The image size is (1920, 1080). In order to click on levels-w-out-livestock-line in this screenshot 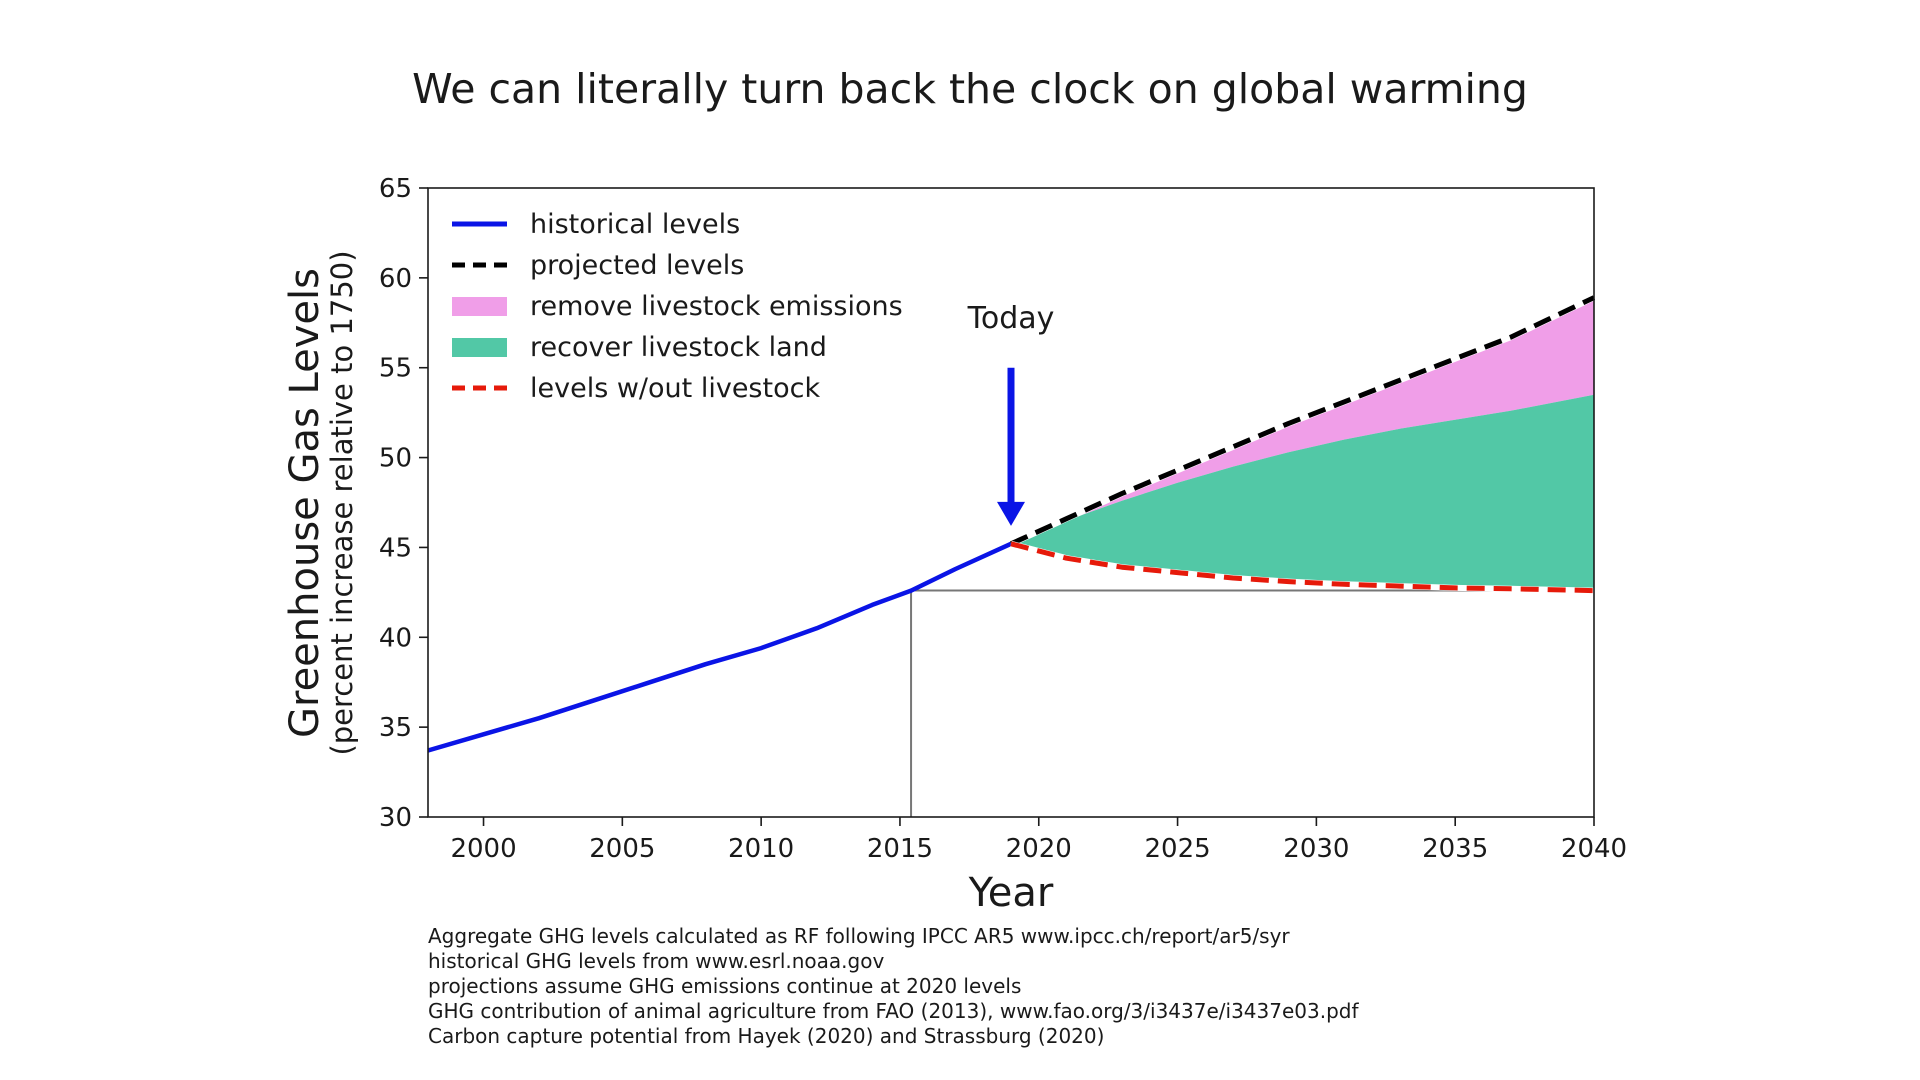, I will do `click(1302, 567)`.